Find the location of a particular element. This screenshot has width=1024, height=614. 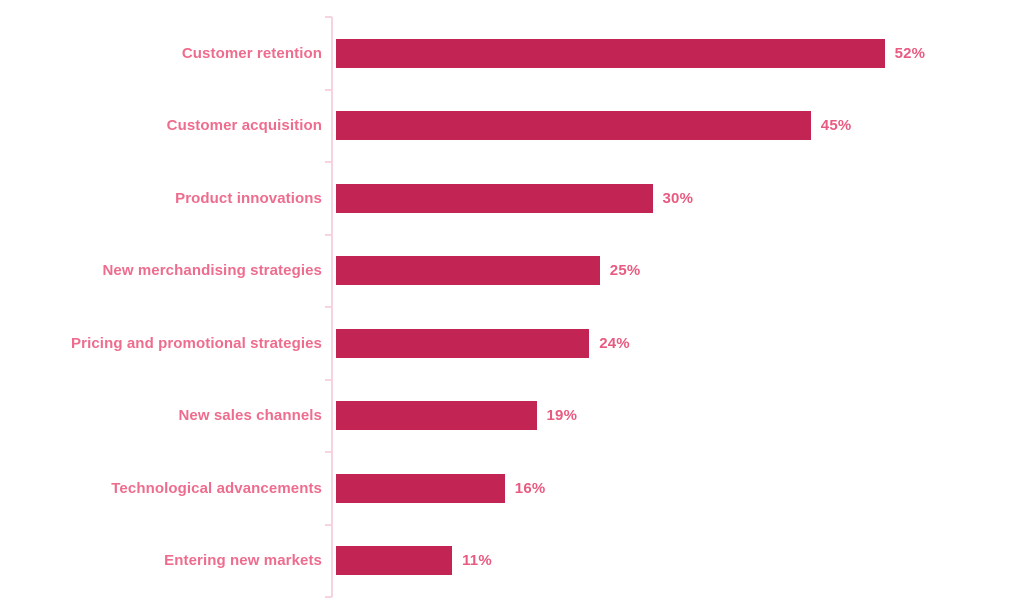

category-label: Pricing and promotional strategies is located at coordinates (196, 343).